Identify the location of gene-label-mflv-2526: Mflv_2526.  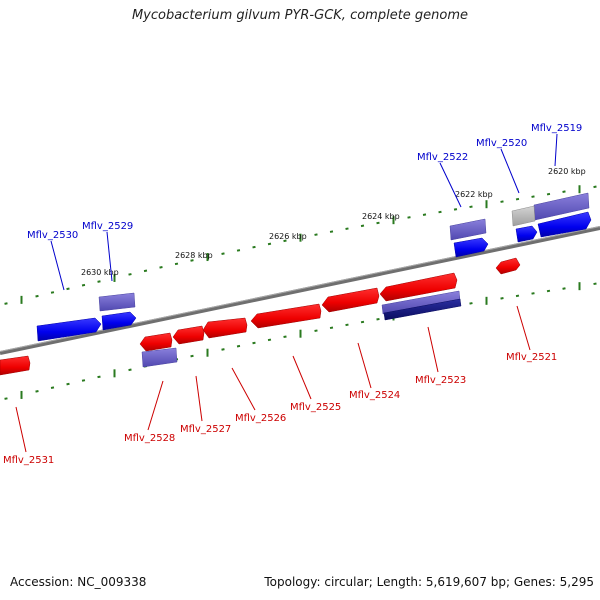
(260, 418).